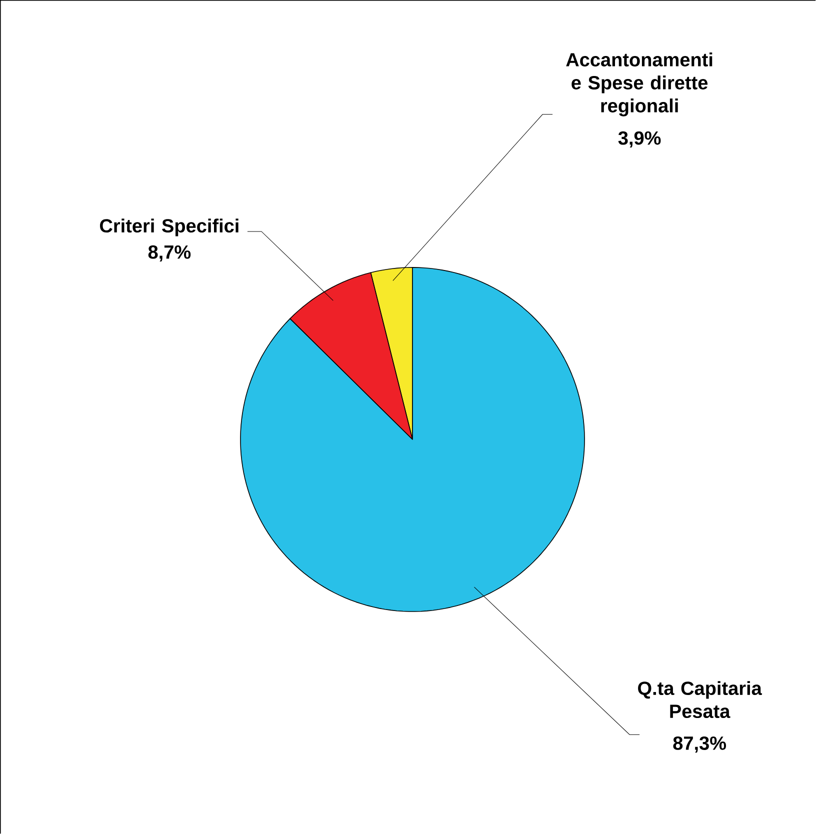  What do you see at coordinates (169, 227) in the screenshot?
I see `slice-label: Criteri Specifici` at bounding box center [169, 227].